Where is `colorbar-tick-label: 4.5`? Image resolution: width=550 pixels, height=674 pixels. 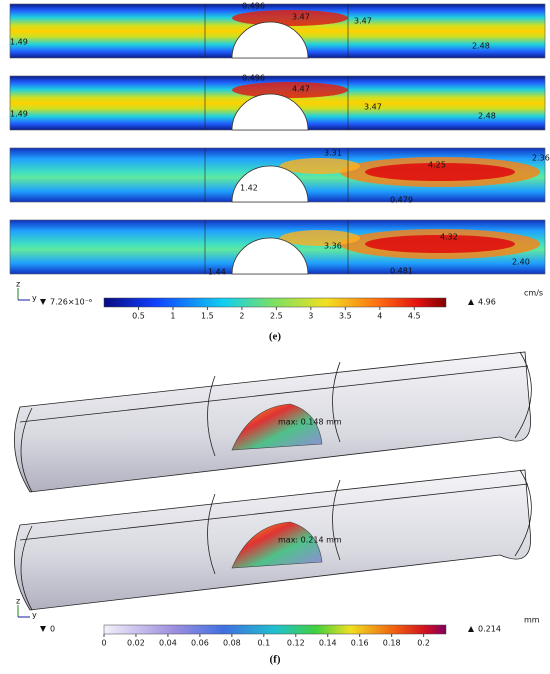 colorbar-tick-label: 4.5 is located at coordinates (414, 316).